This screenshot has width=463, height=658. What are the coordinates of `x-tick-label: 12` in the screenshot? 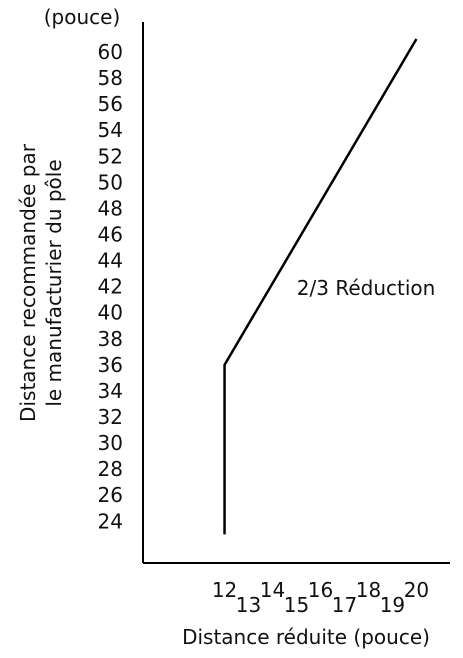 It's located at (224, 590).